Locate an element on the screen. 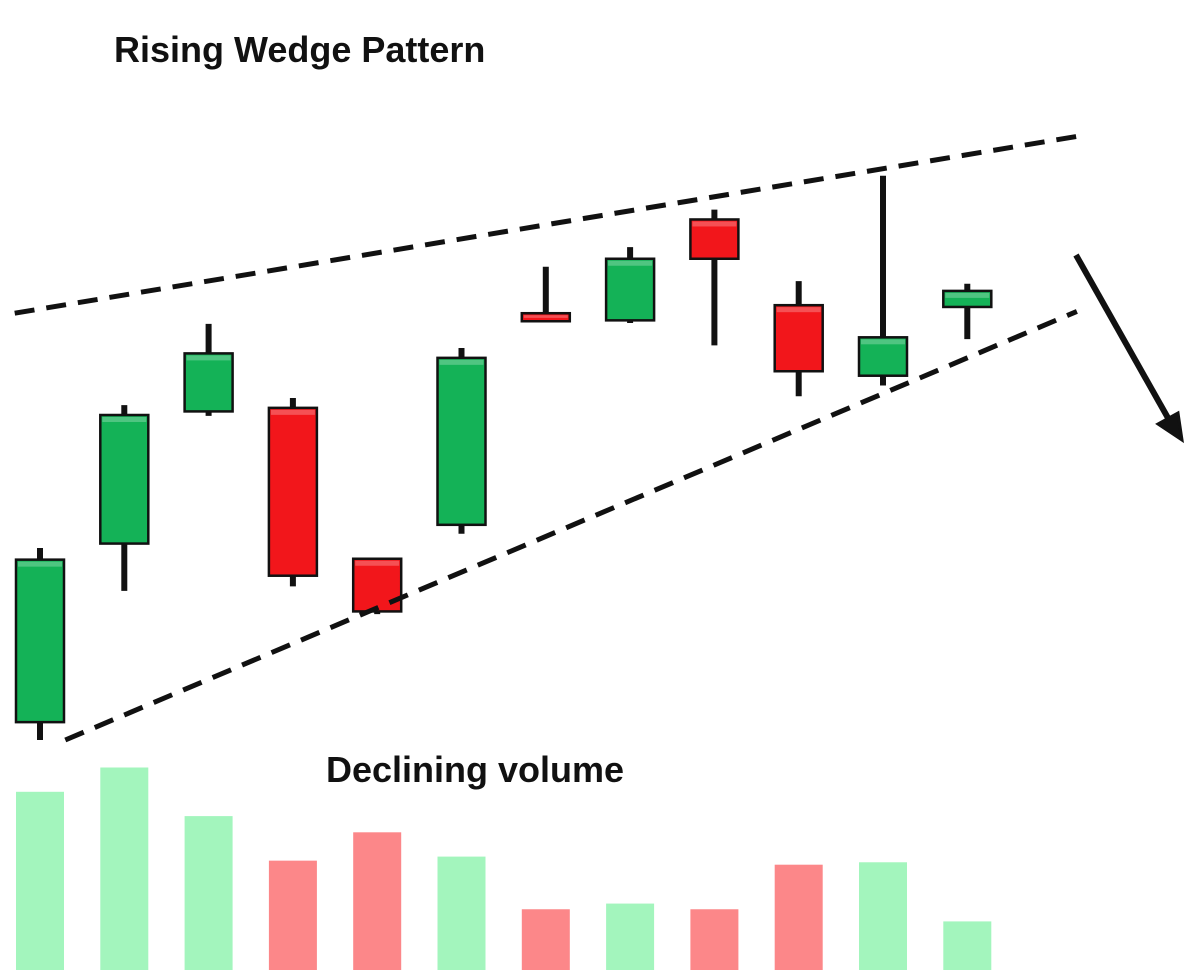 This screenshot has width=1200, height=973. breakout-arrow-group is located at coordinates (1128, 348).